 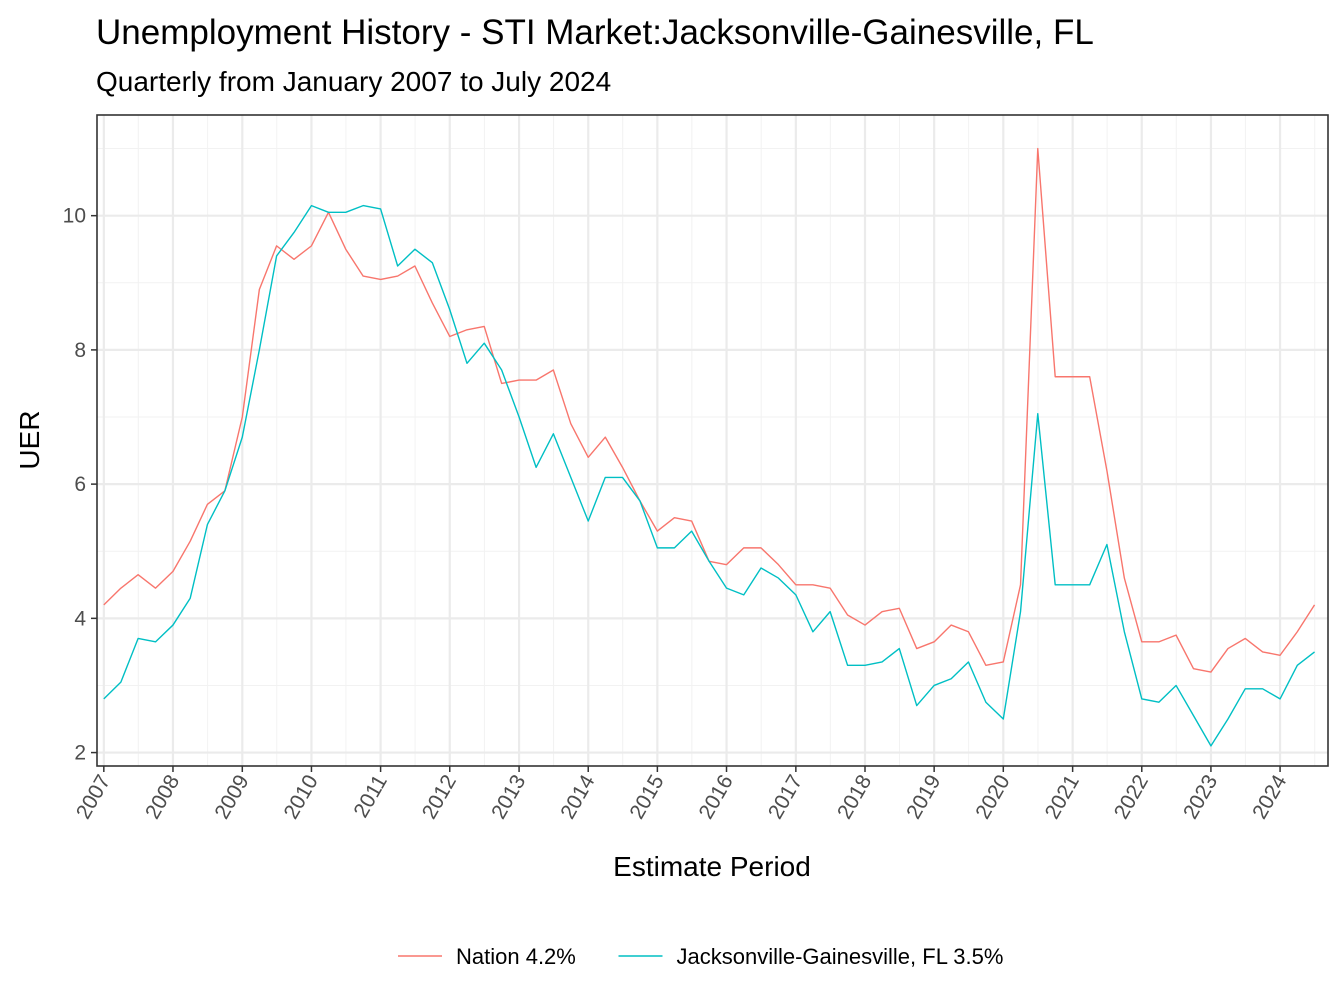 I want to click on x-tick-label: 2020, so click(x=992, y=797).